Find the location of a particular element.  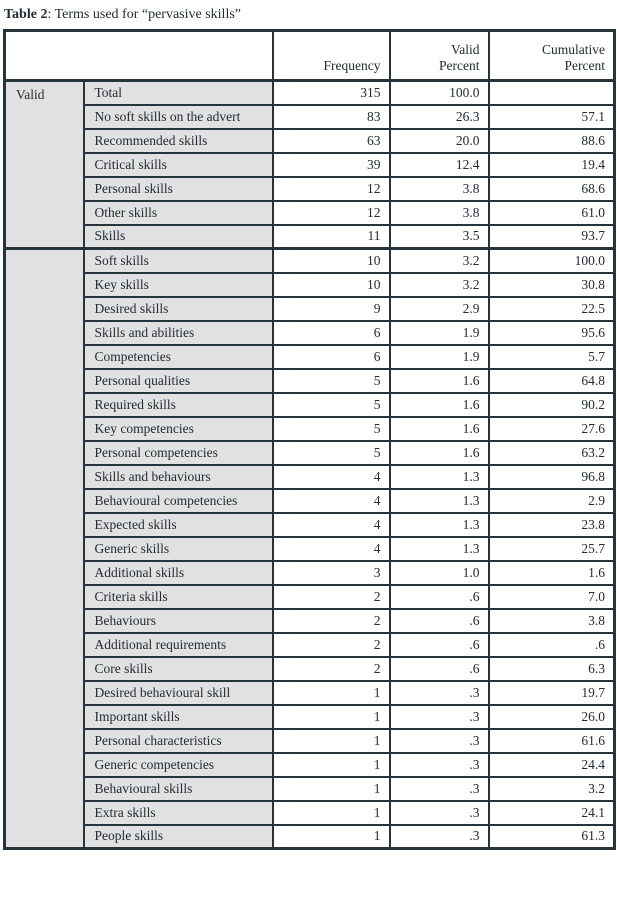

cumulative-percent-cell: 23.8 is located at coordinates (551, 524).